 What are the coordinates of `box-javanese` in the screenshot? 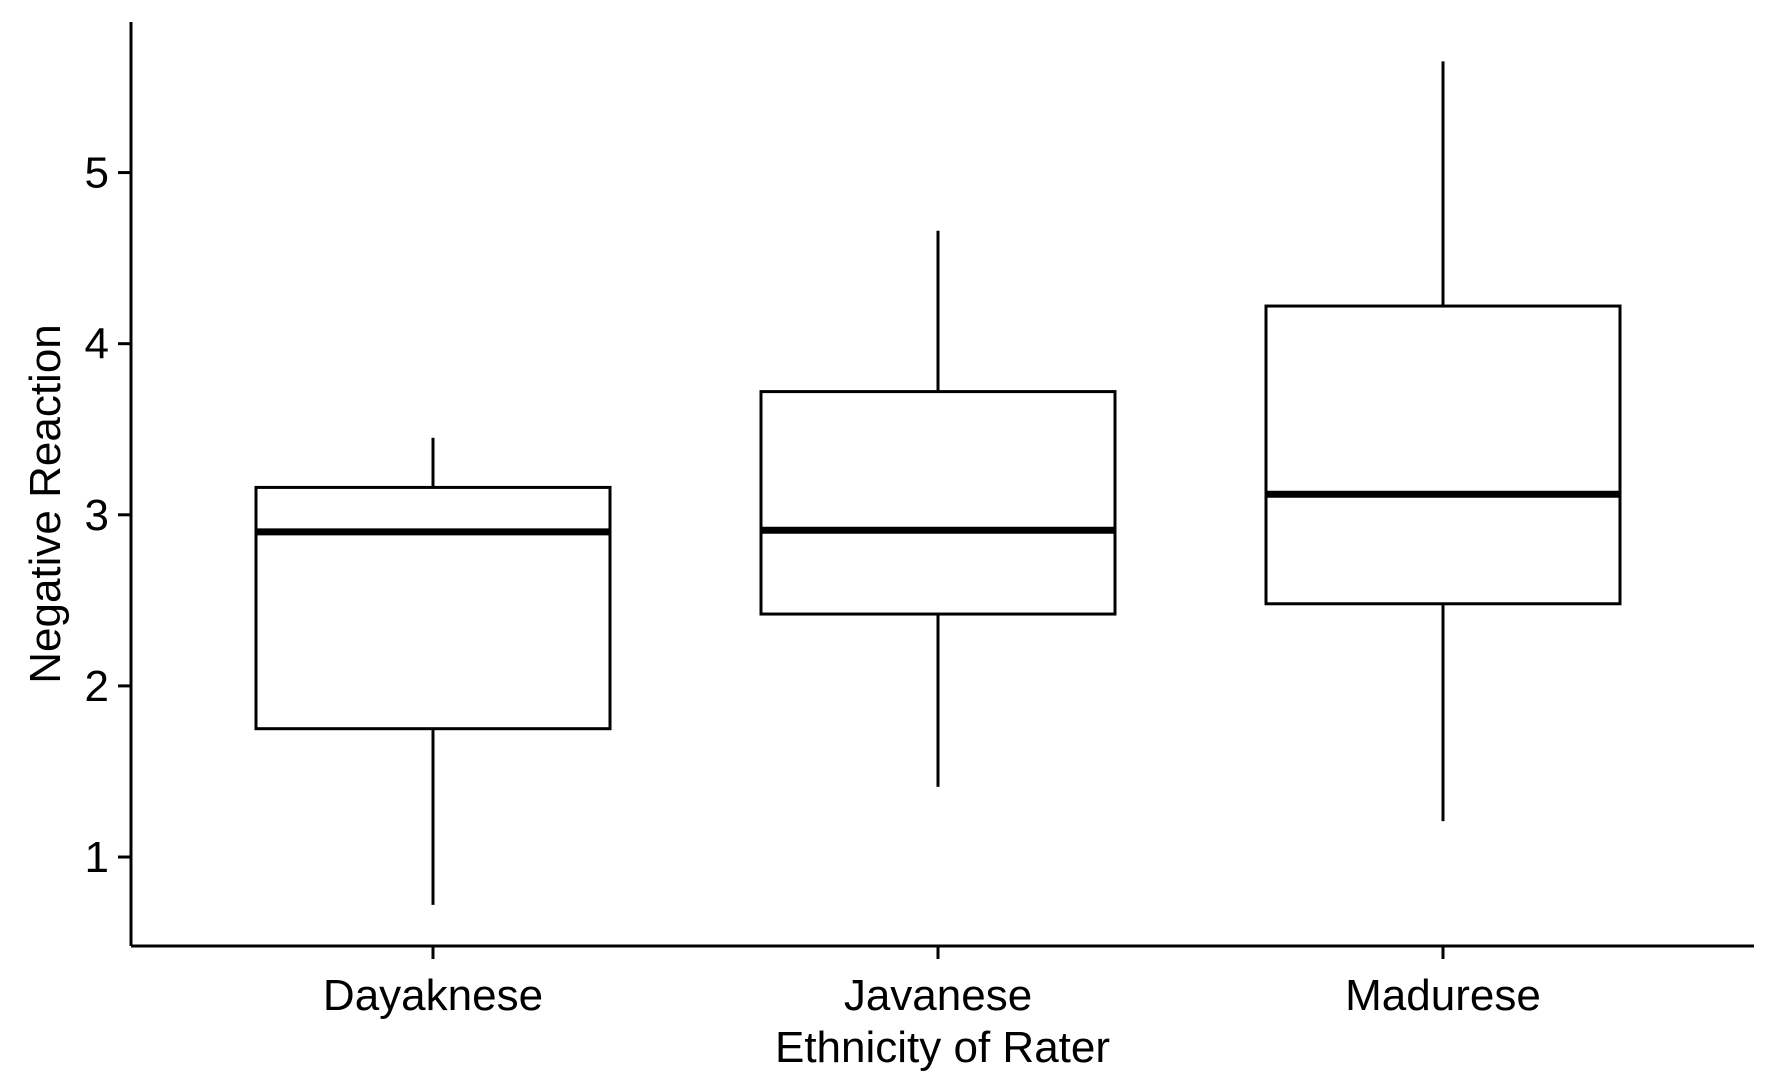 It's located at (938, 508).